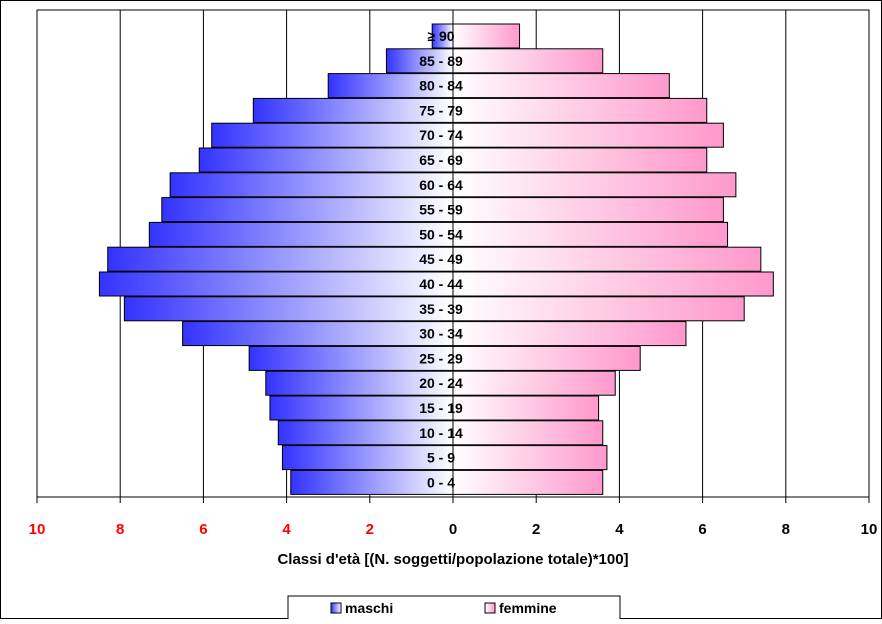  I want to click on legend: maschi femmine, so click(454, 608).